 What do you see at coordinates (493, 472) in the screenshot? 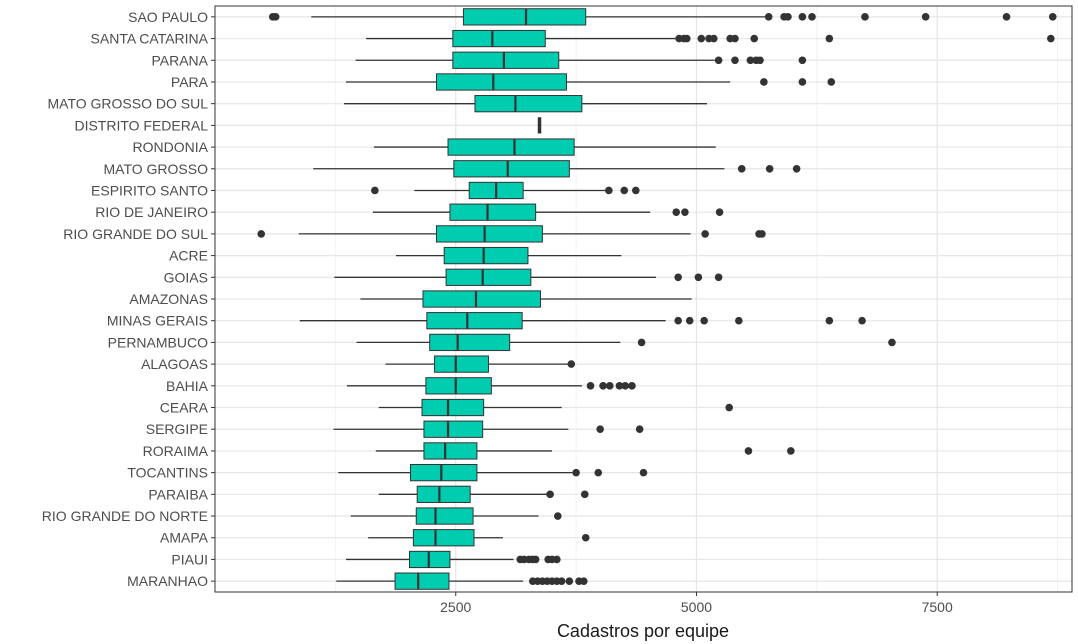
I see `box-tocantins` at bounding box center [493, 472].